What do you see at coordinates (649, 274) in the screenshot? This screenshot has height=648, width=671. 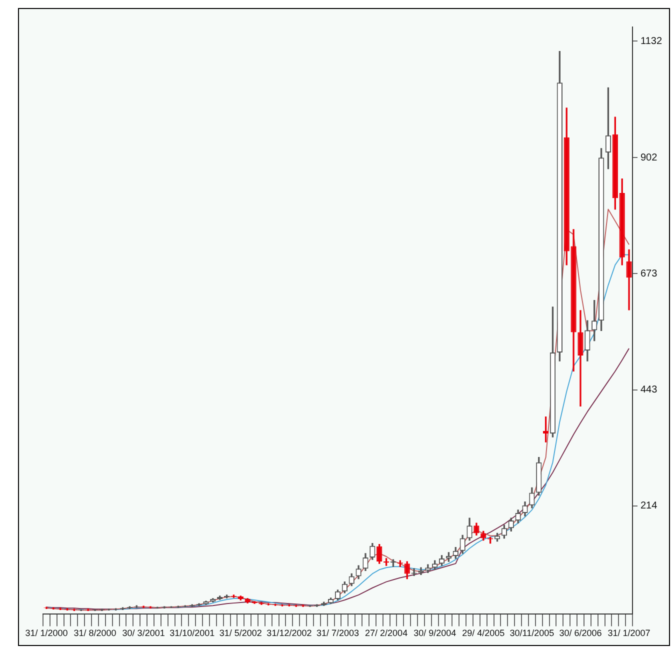 I see `y-tick-label: 673` at bounding box center [649, 274].